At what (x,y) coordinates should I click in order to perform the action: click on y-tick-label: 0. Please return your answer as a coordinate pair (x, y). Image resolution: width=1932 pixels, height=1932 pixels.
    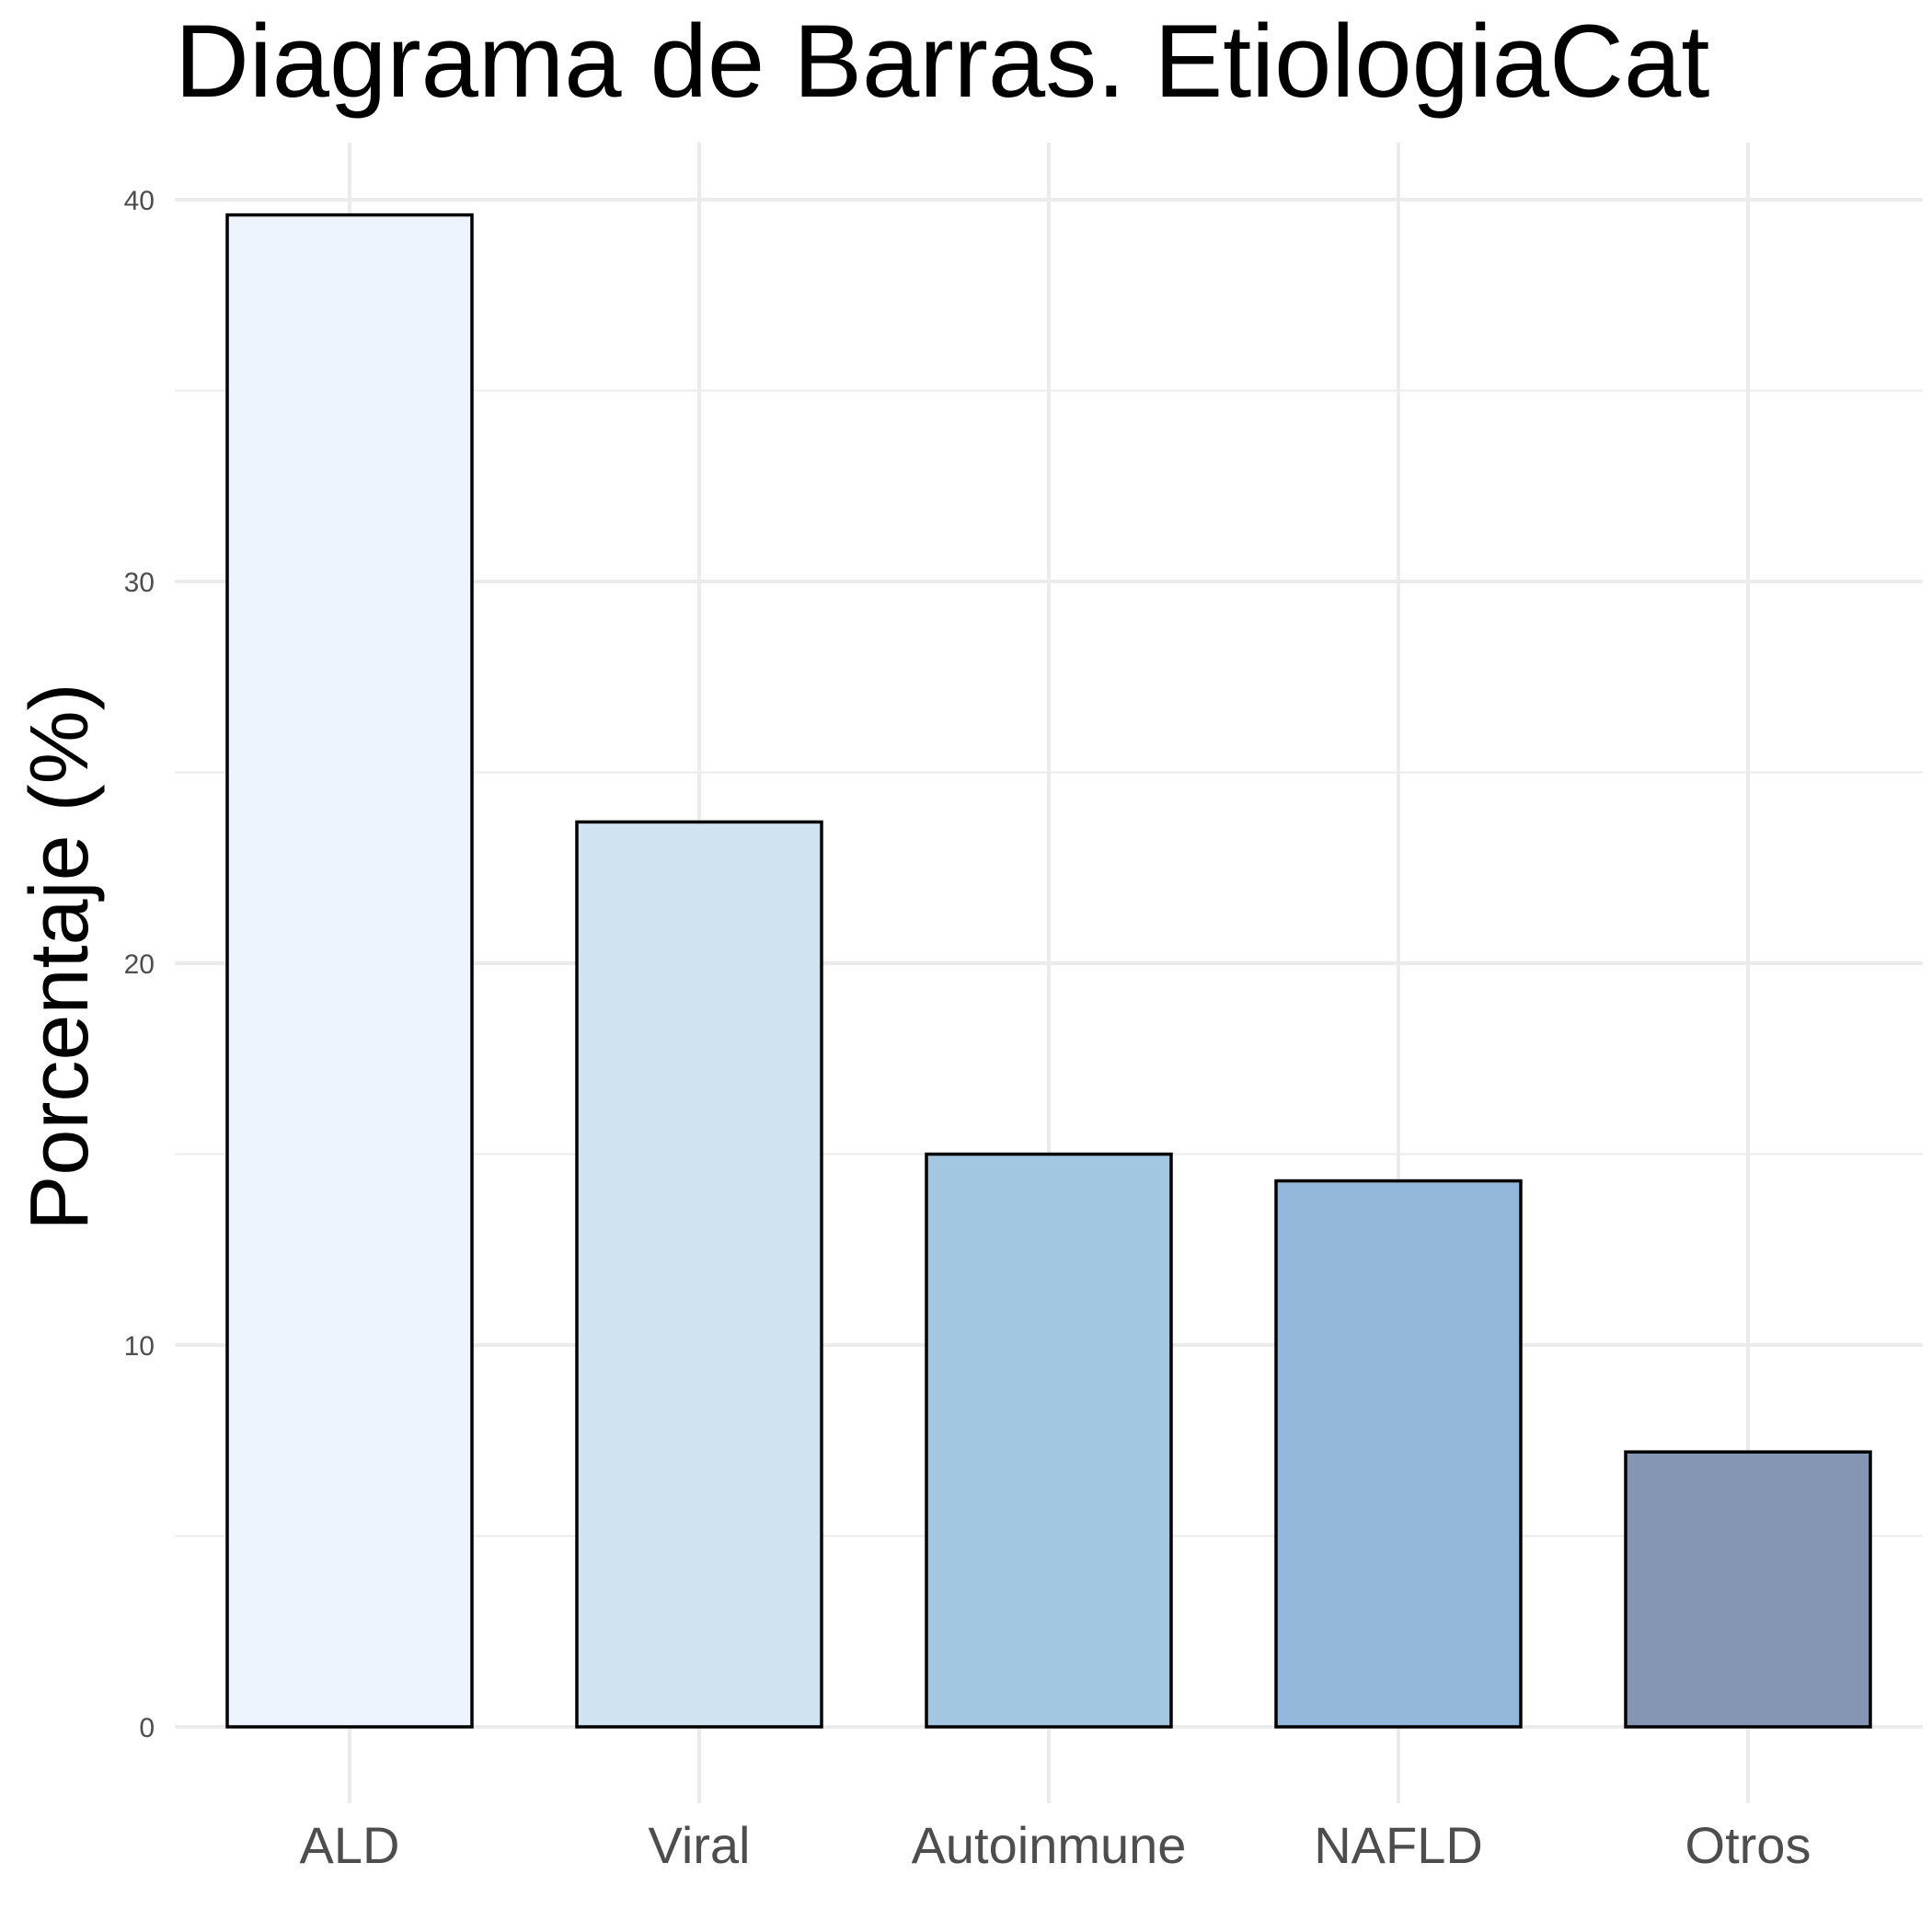
    Looking at the image, I should click on (147, 1728).